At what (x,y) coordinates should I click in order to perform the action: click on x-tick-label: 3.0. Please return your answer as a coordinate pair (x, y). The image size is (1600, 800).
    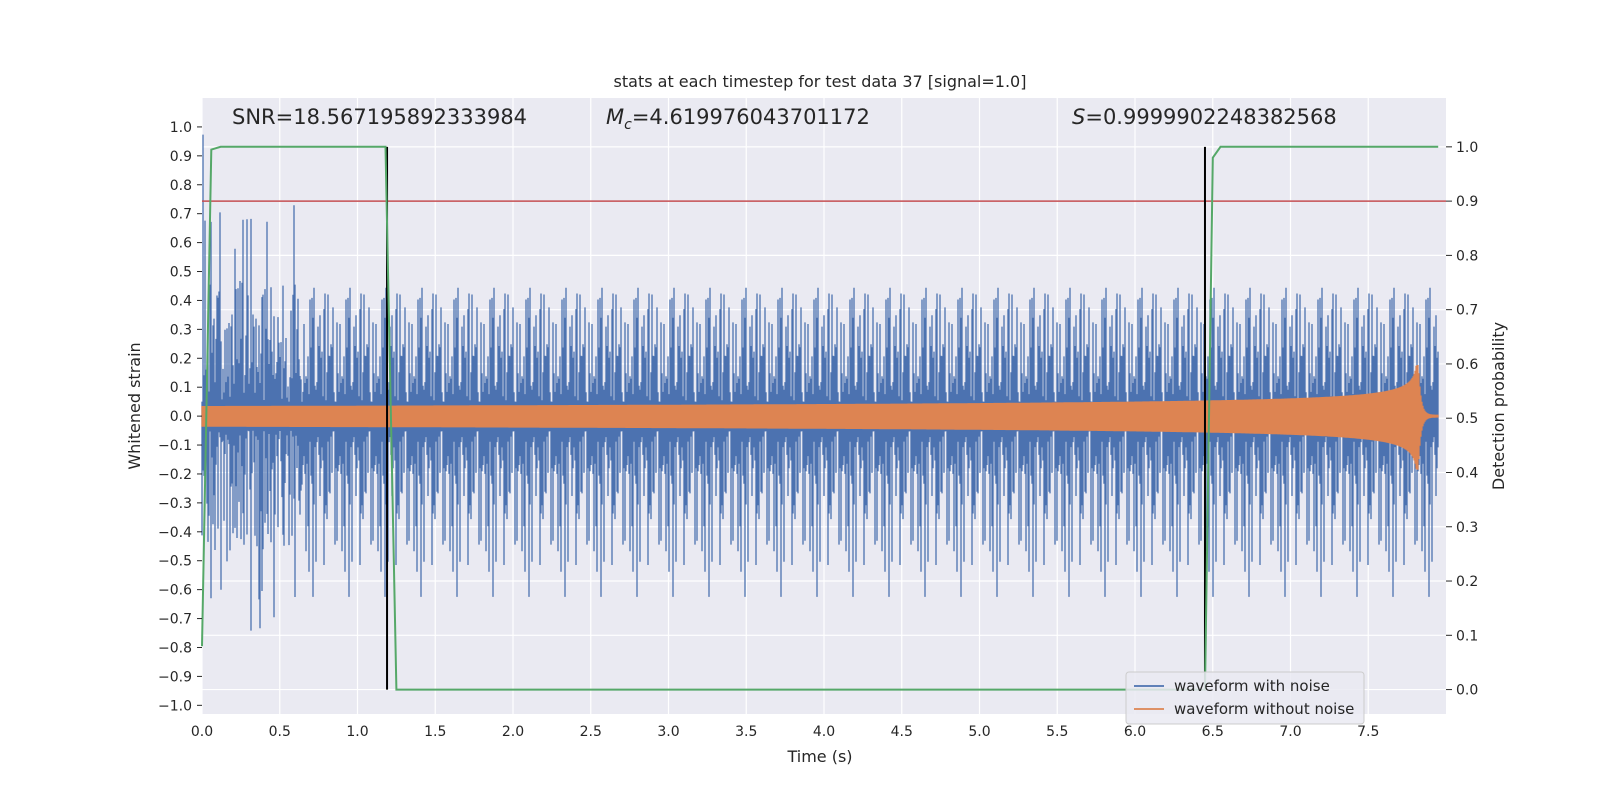
    Looking at the image, I should click on (668, 732).